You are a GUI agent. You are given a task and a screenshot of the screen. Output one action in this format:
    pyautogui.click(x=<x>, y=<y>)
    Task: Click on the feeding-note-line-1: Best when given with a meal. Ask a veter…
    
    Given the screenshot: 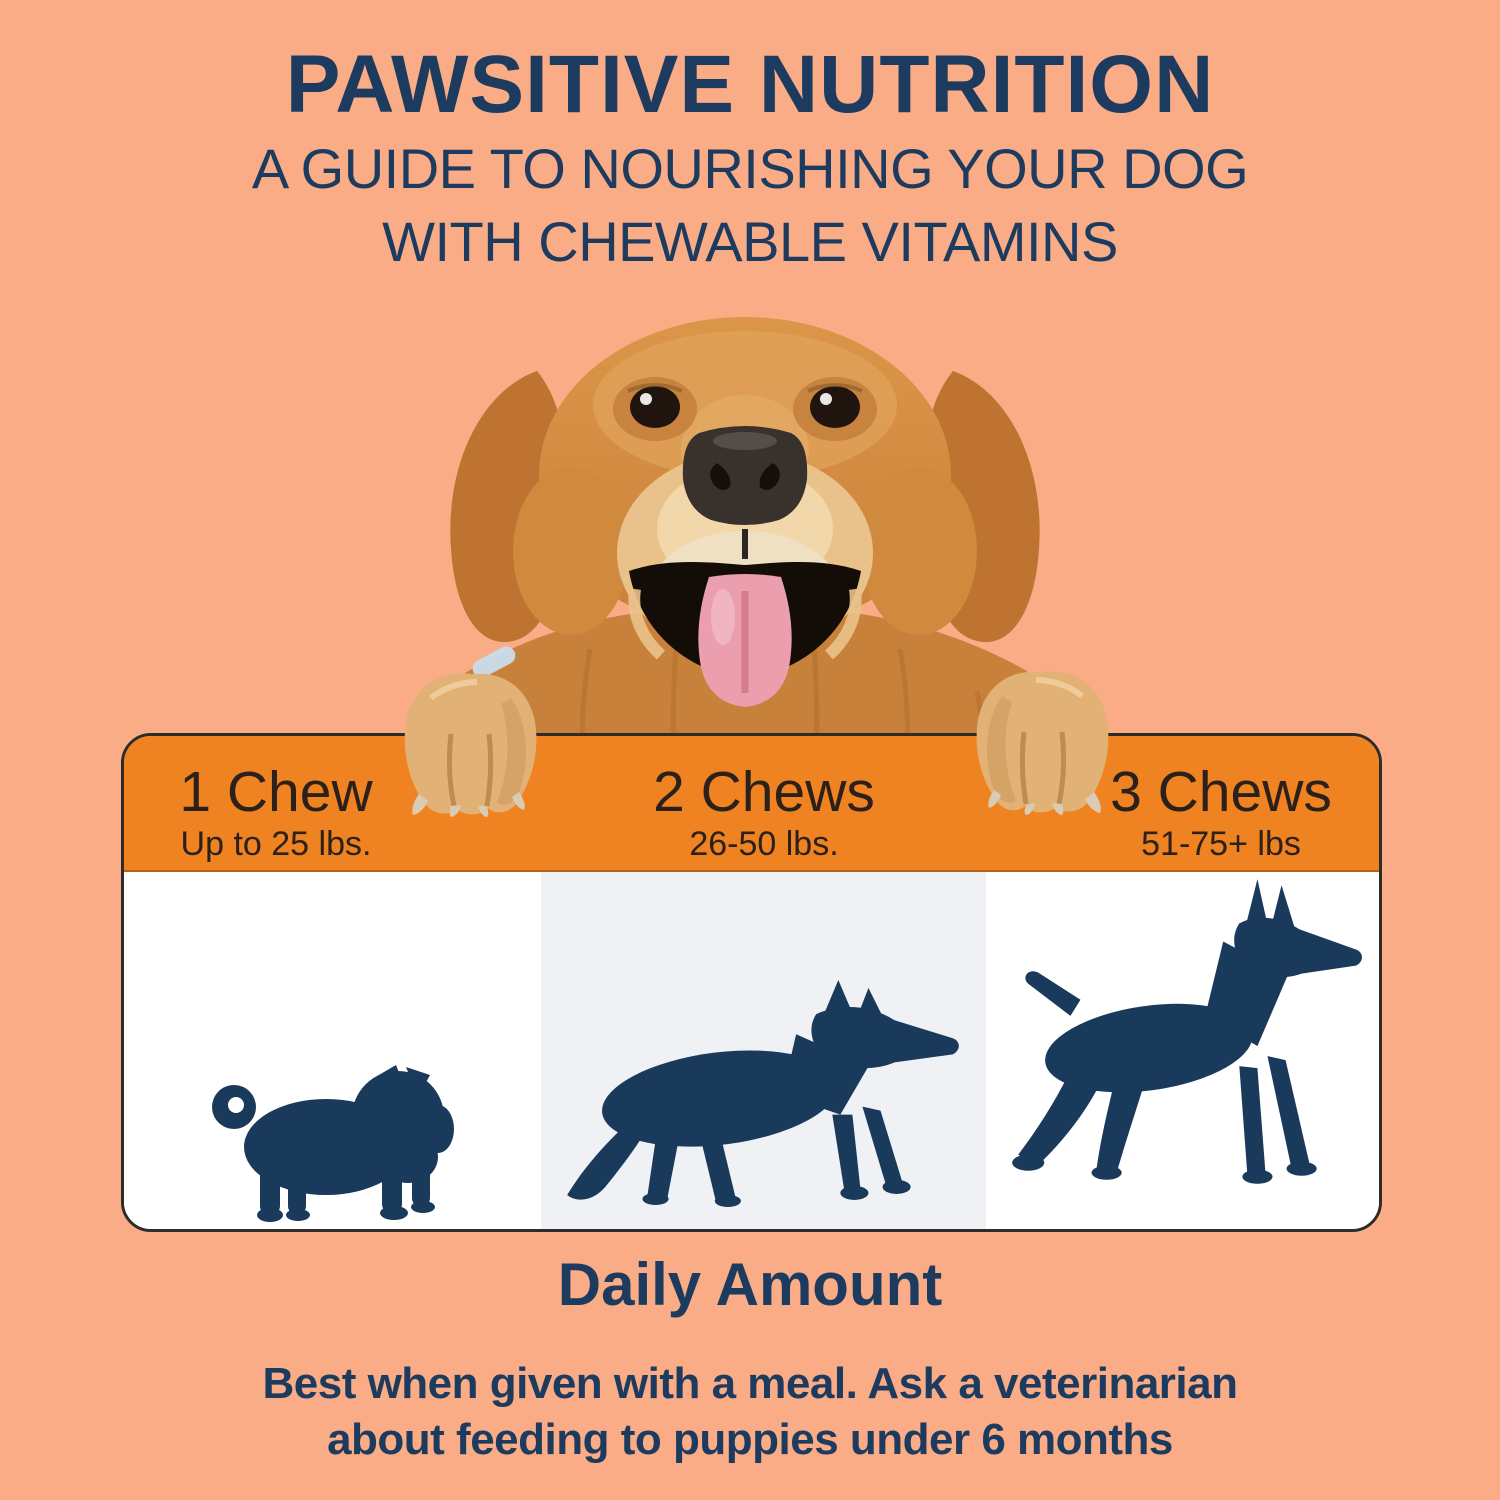 What is the action you would take?
    pyautogui.click(x=750, y=1383)
    